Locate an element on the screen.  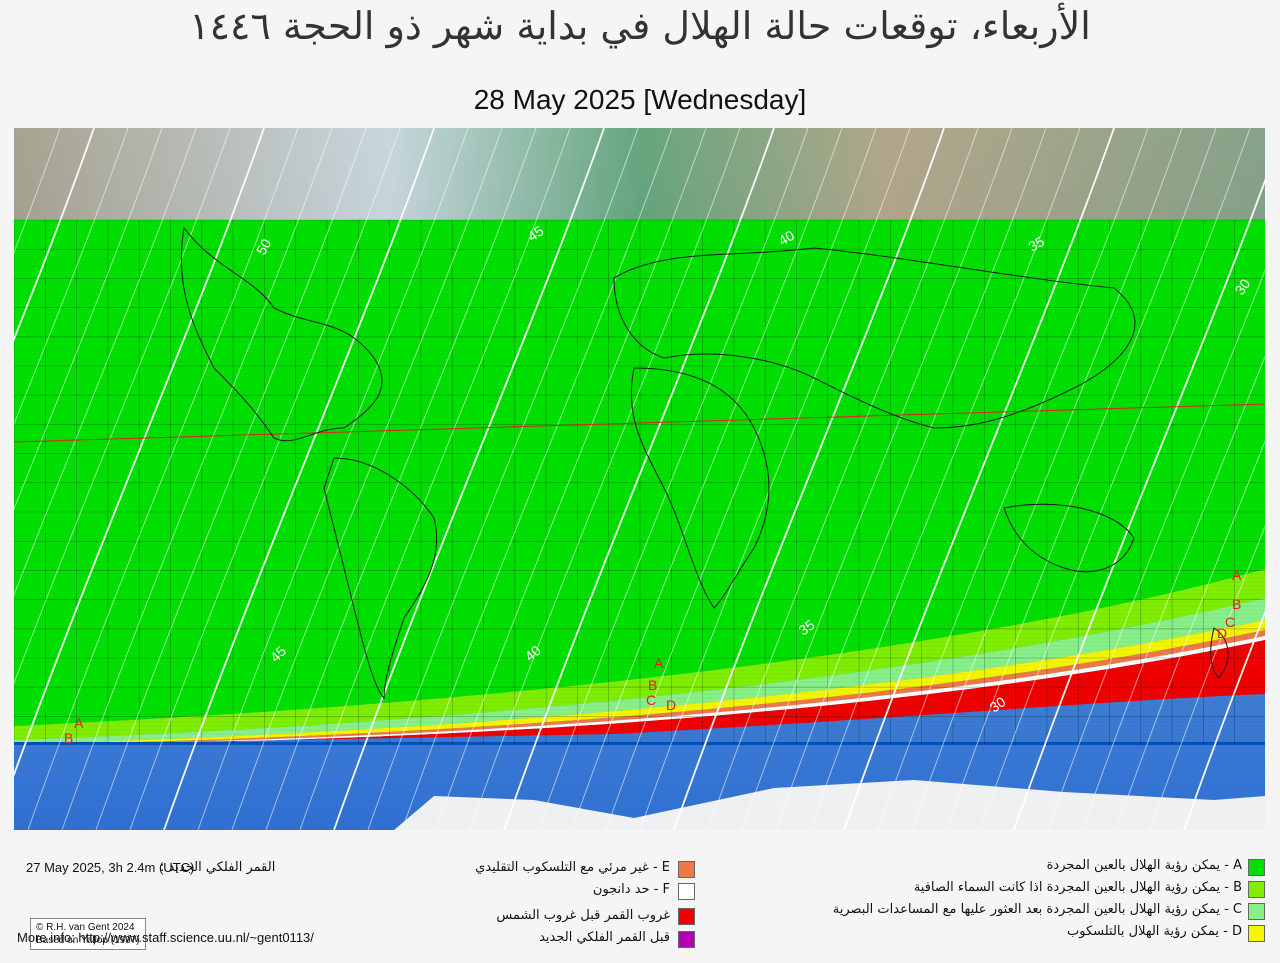
contour-label: 35 is located at coordinates (1037, 244).